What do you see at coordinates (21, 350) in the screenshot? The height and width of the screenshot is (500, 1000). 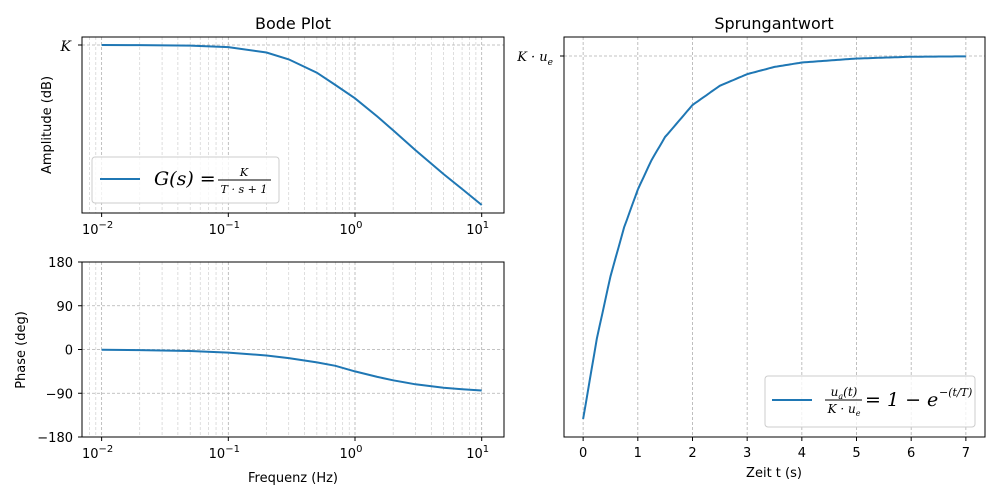 I see `phase-y-axis-label: Phase (deg)` at bounding box center [21, 350].